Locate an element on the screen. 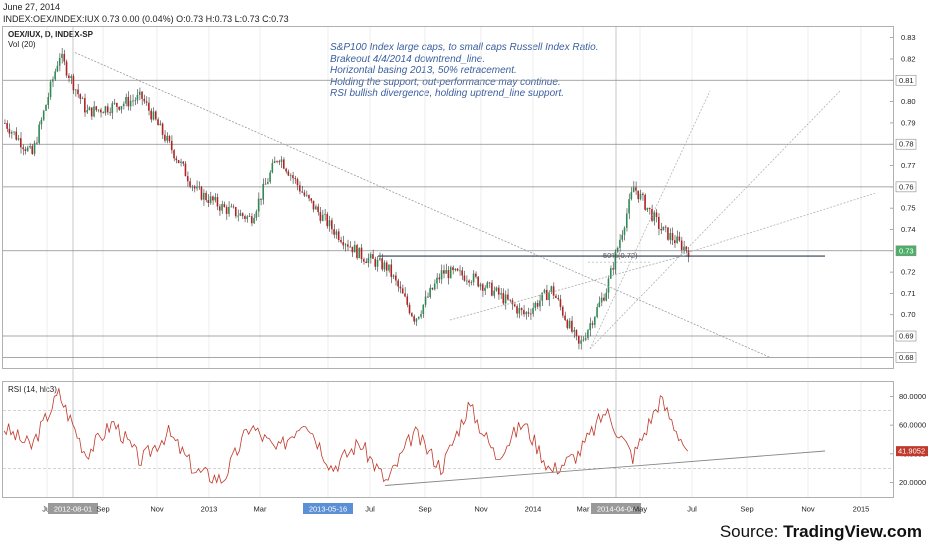  time-axis-label: 2013 is located at coordinates (209, 509).